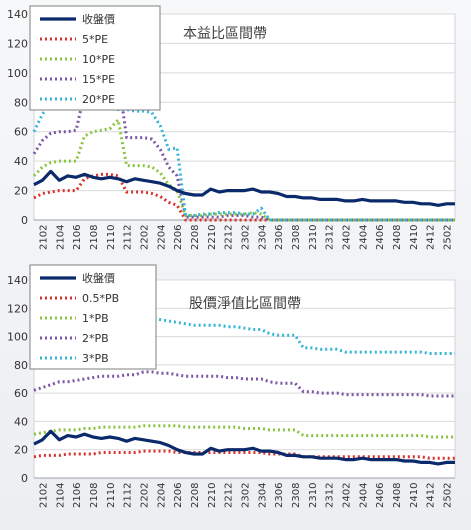  Describe the element at coordinates (431, 237) in the screenshot. I see `pe-x-tick-label: 2412` at that location.